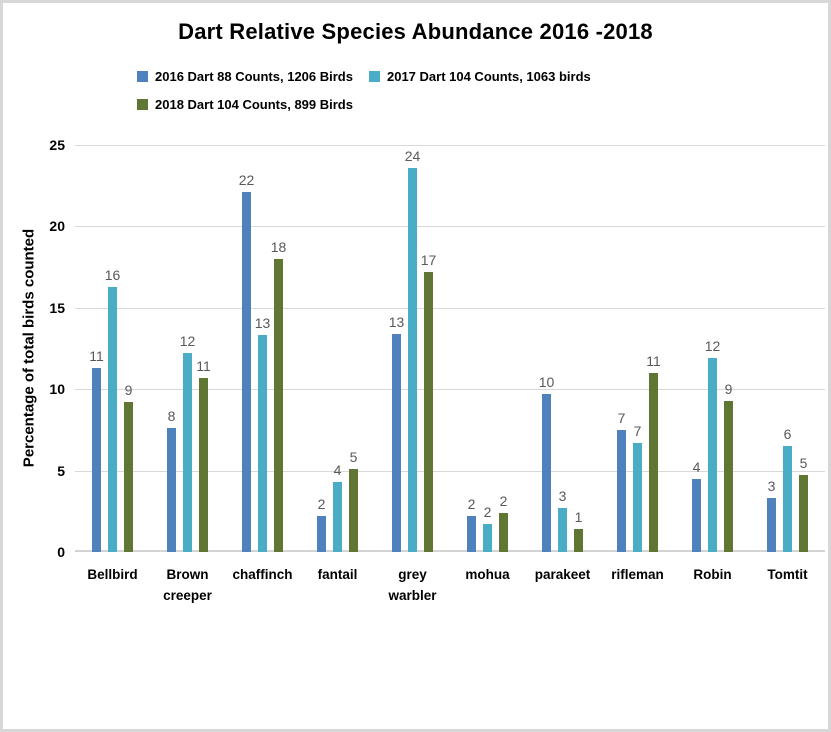  I want to click on bar: 24, so click(412, 350).